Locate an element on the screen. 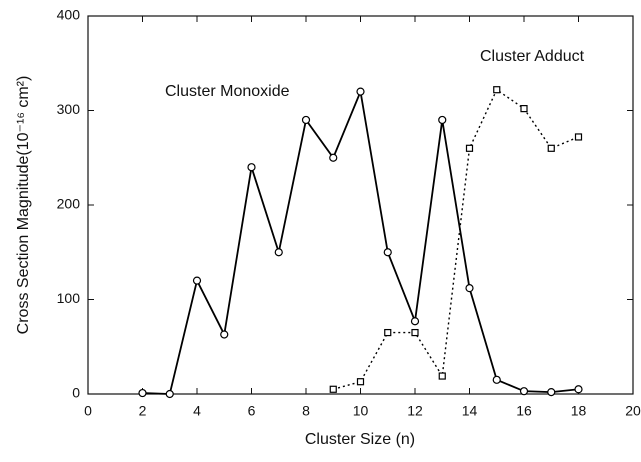 This screenshot has height=462, width=641. y-tick-label: 100 is located at coordinates (69, 298).